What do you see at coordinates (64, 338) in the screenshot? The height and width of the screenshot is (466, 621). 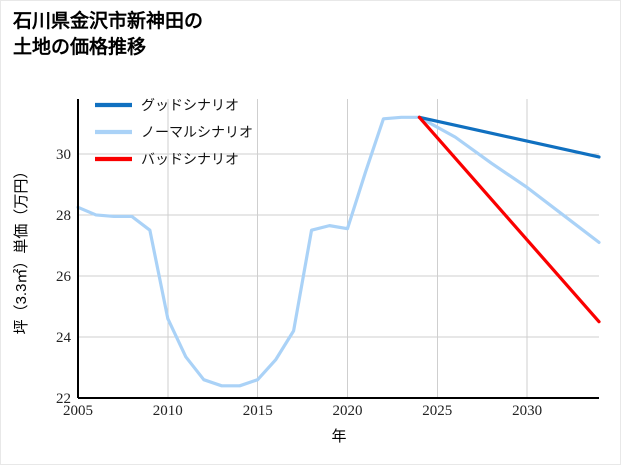 I see `y-tick-label: 24` at bounding box center [64, 338].